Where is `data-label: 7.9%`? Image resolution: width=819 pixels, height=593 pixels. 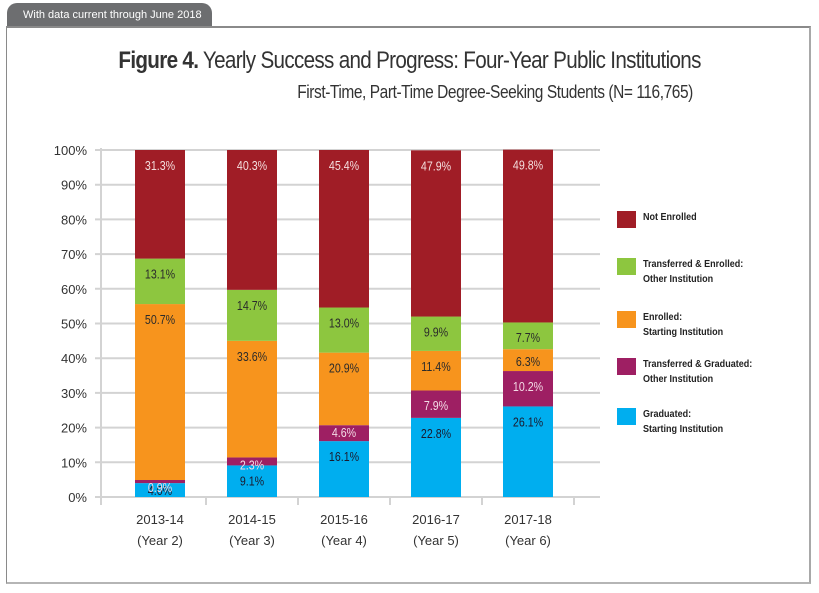
data-label: 7.9% is located at coordinates (436, 405).